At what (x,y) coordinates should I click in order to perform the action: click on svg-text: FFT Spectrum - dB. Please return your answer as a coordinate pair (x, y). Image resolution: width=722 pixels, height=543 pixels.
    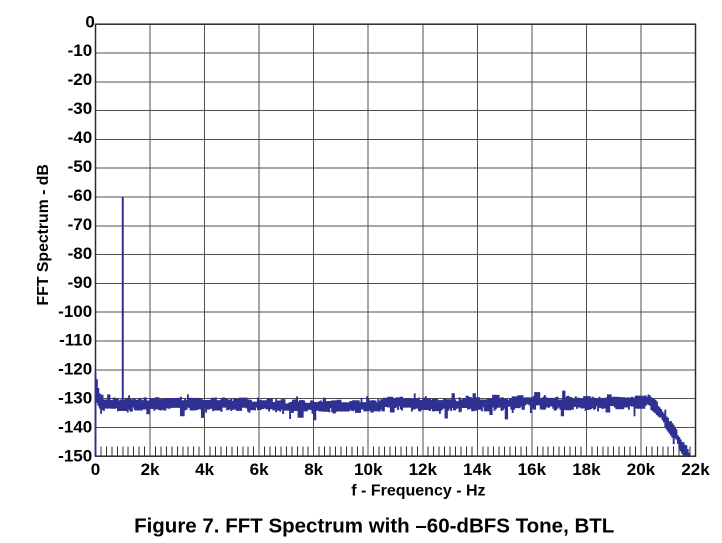
    Looking at the image, I should click on (43, 234).